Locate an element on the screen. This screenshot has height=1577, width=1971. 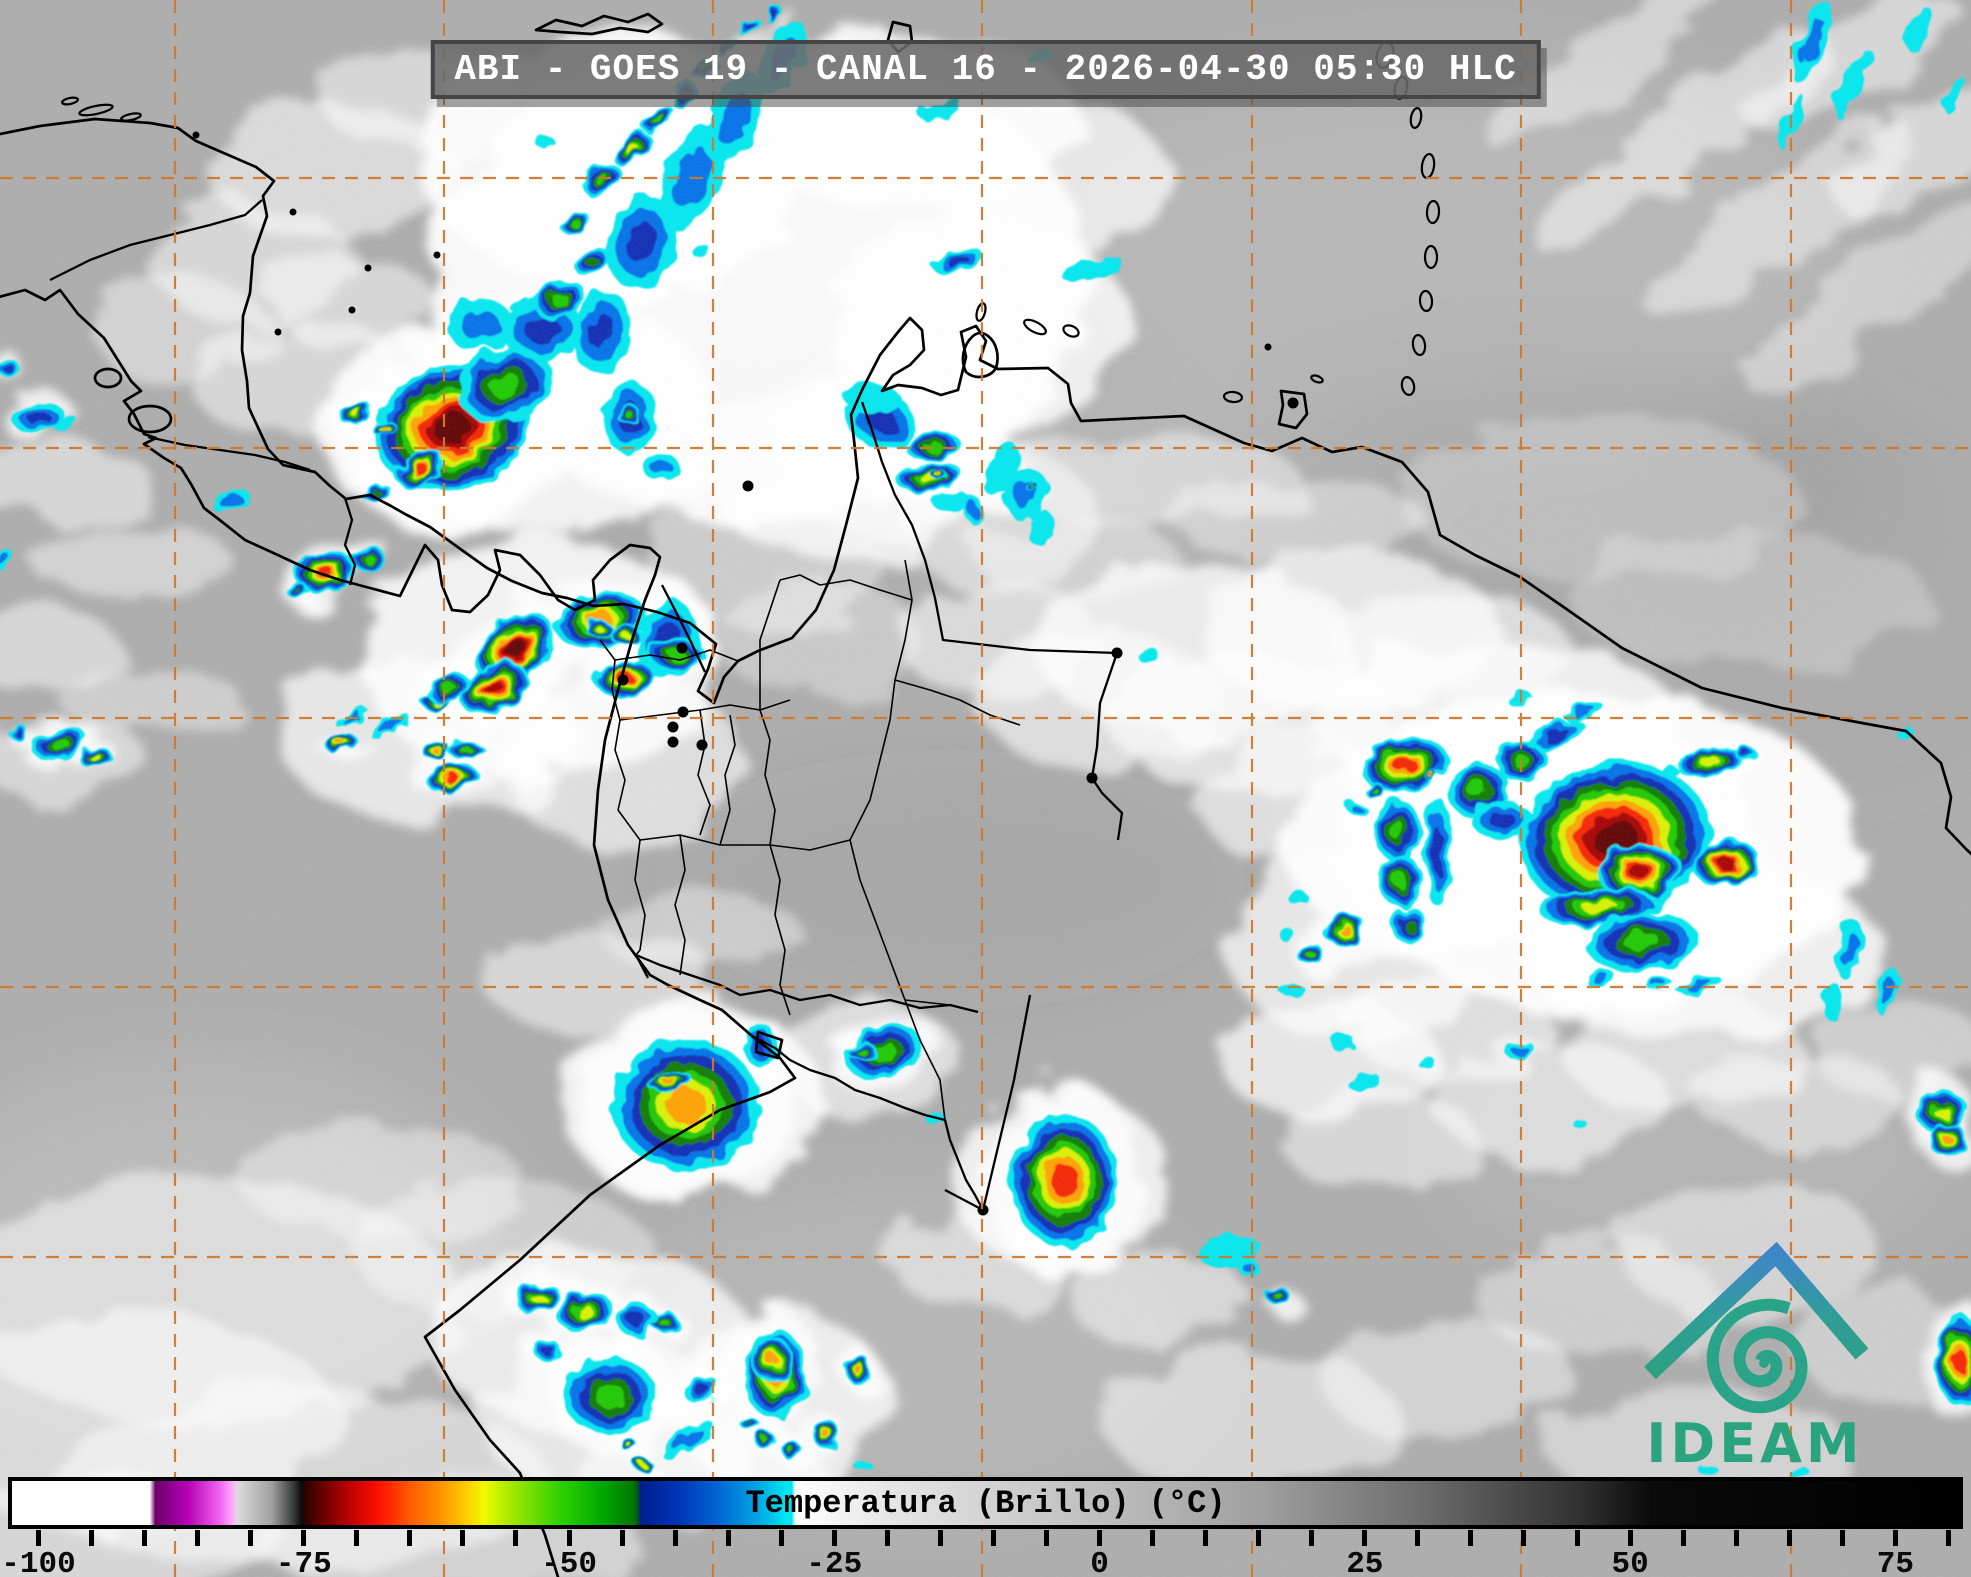
colorbar-tick-label: -100 is located at coordinates (38, 1562).